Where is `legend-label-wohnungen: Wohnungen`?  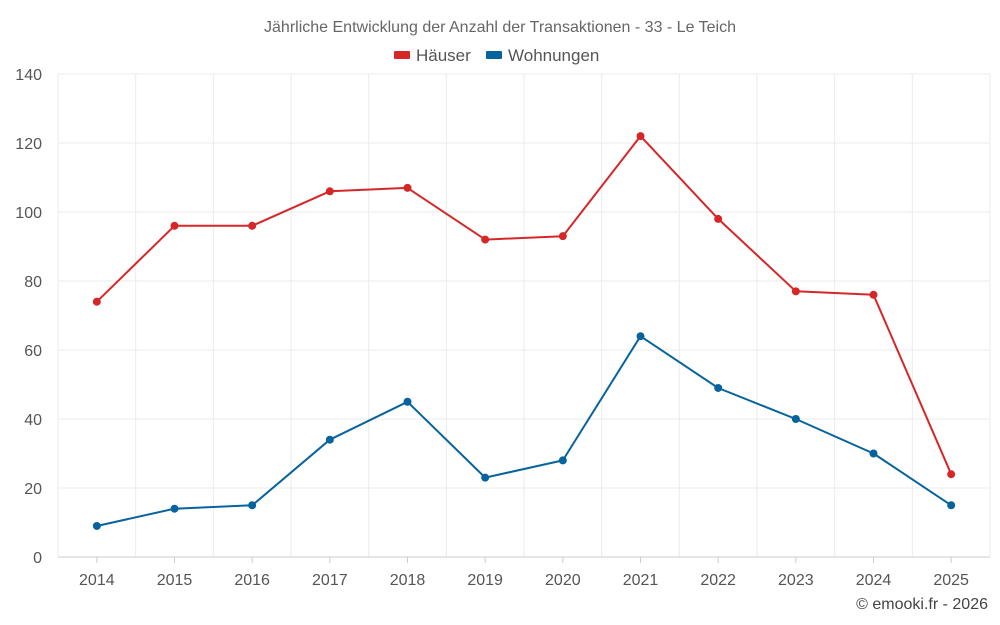
legend-label-wohnungen: Wohnungen is located at coordinates (553, 55).